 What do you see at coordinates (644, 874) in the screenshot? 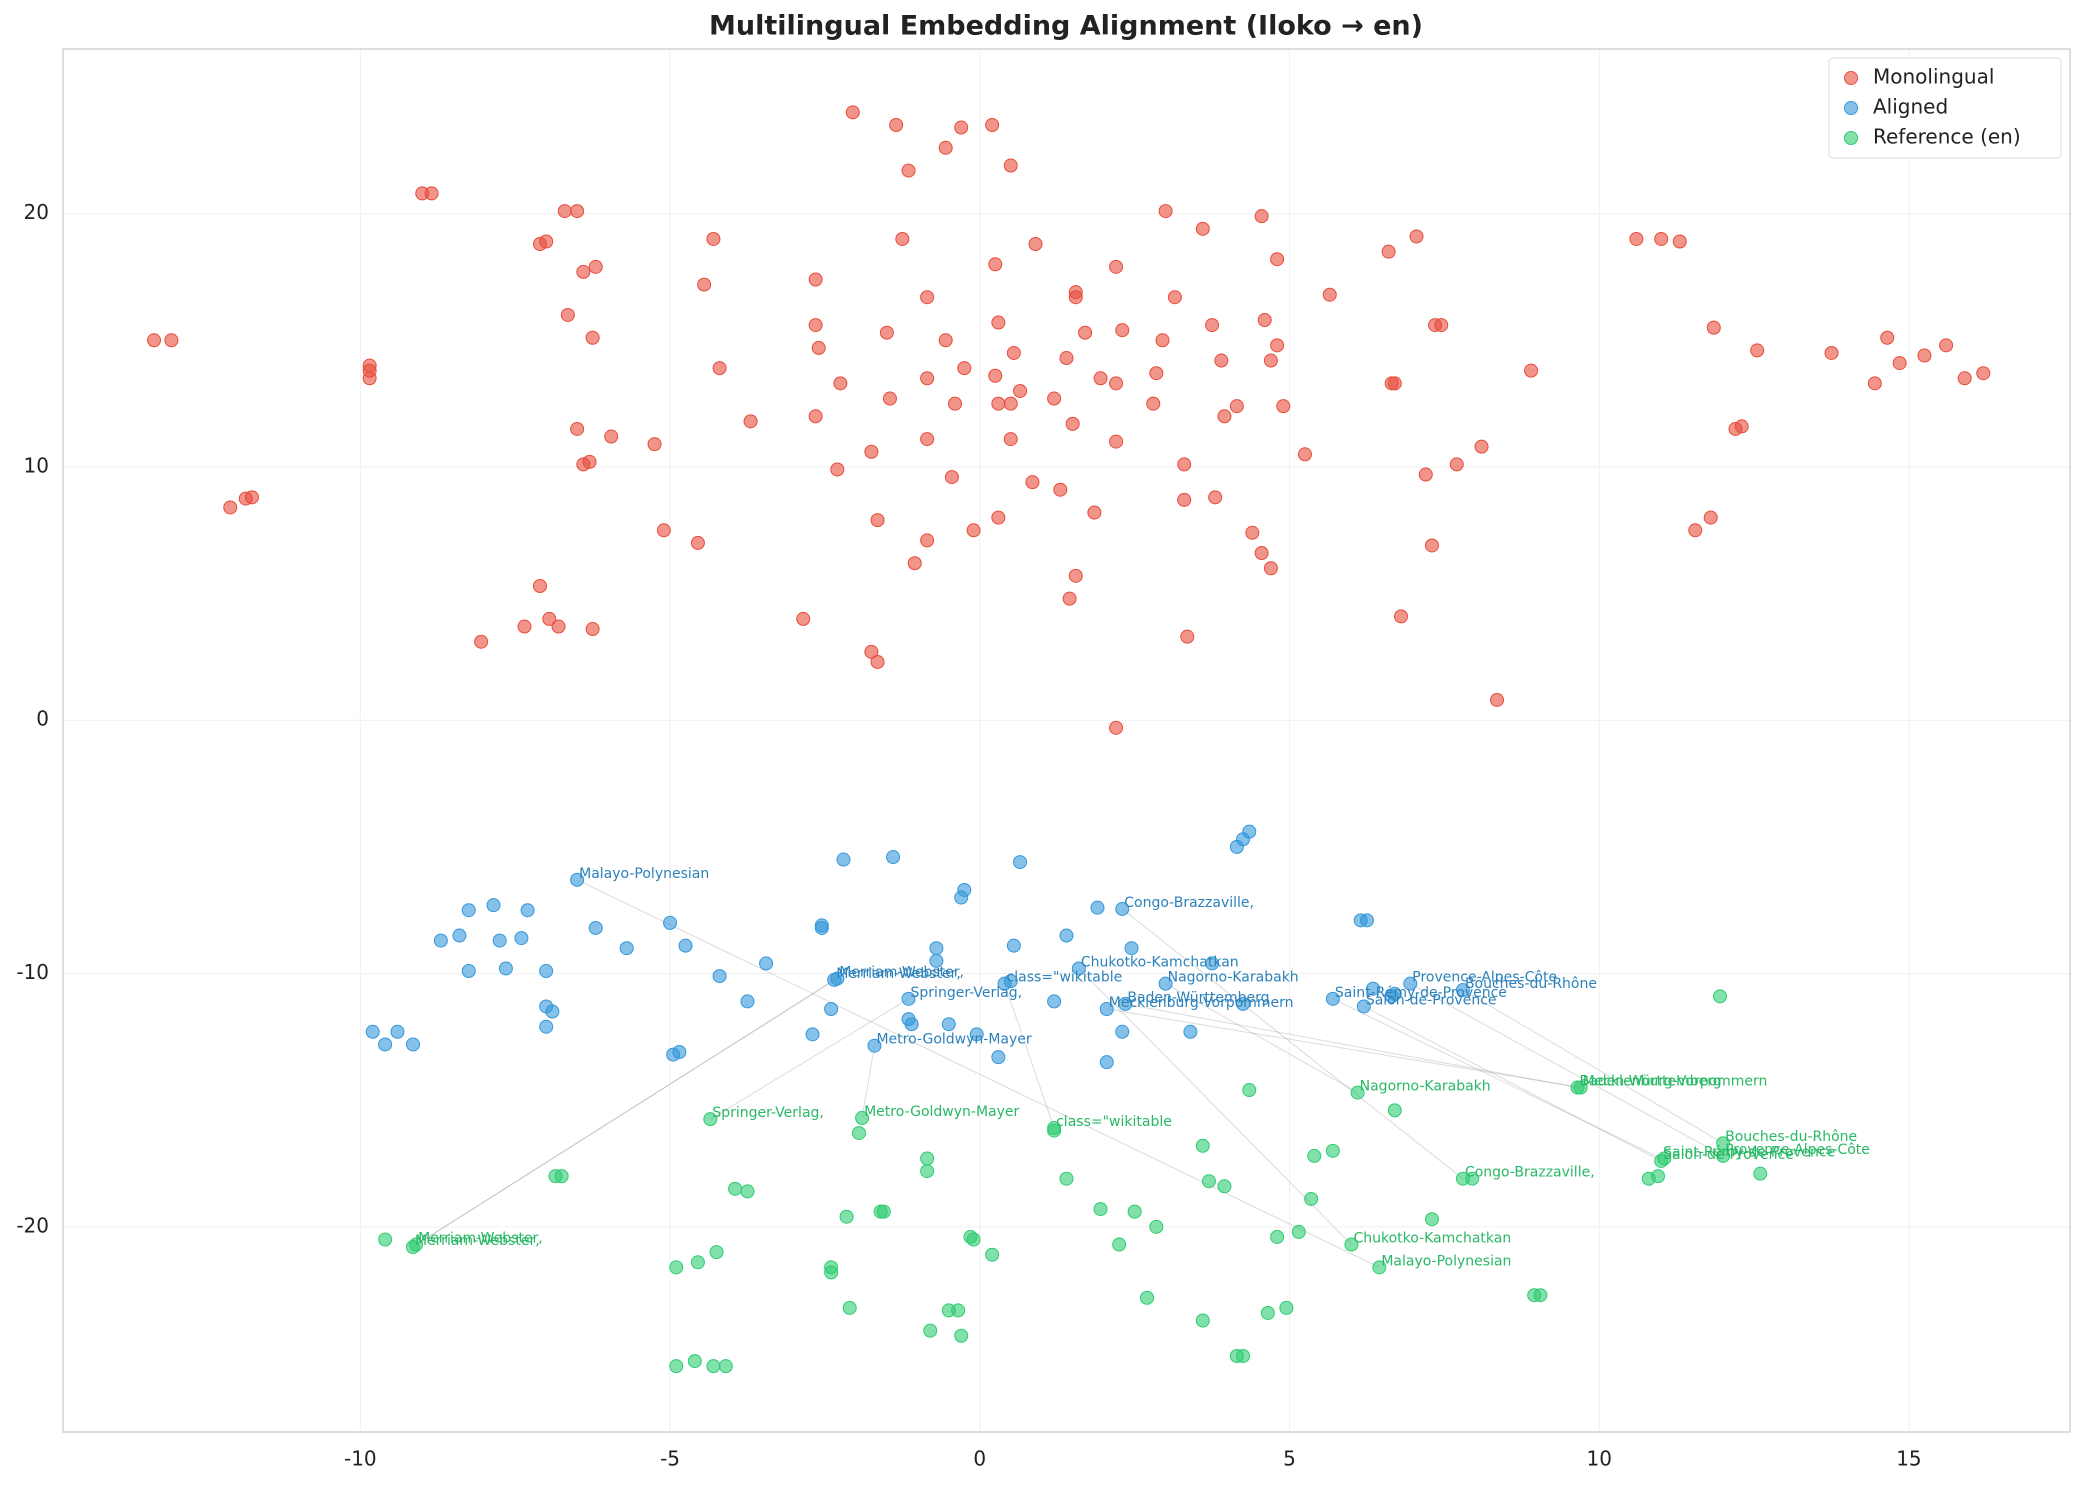
I see `aligned-label: Malayo-Polynesian` at bounding box center [644, 874].